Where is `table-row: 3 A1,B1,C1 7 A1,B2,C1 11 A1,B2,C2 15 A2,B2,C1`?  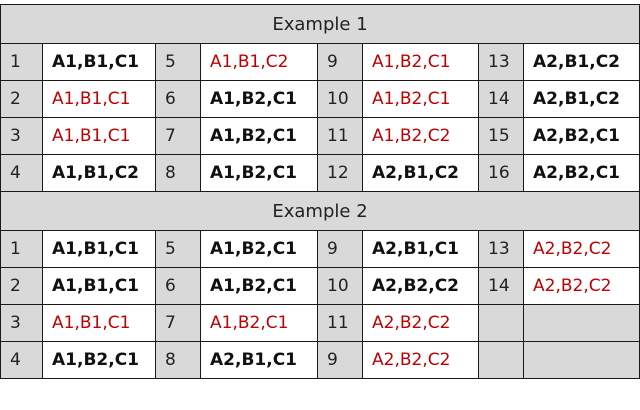
table-row: 3 A1,B1,C1 7 A1,B2,C1 11 A1,B2,C2 15 A2,B2,C1 is located at coordinates (320, 136).